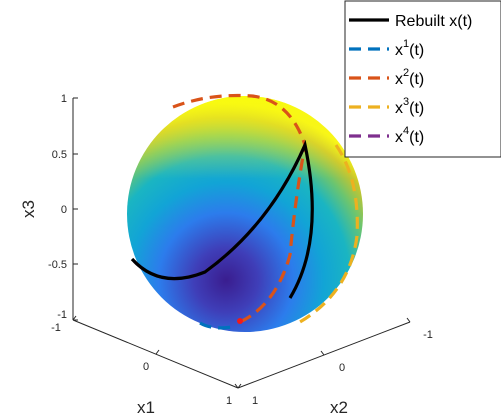 The height and width of the screenshot is (418, 501). Describe the element at coordinates (342, 368) in the screenshot. I see `y-tick-label: 0` at that location.